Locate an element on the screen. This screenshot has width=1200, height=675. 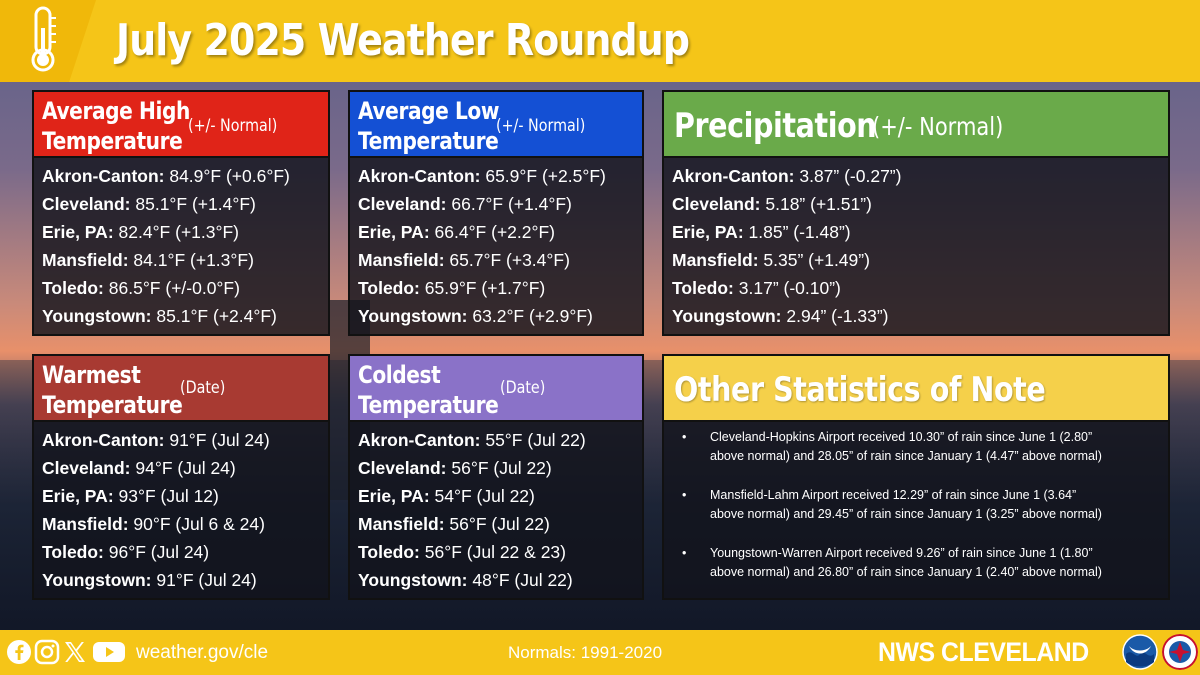
header-banner: July 2025 Weather Roundup is located at coordinates (600, 41).